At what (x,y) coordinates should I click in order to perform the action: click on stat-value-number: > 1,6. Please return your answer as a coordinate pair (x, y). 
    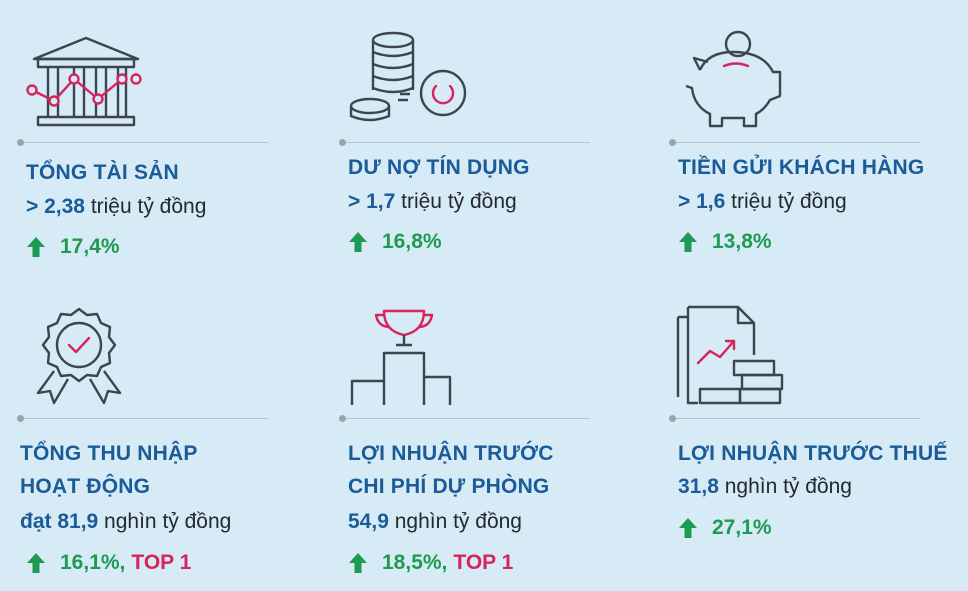
    Looking at the image, I should click on (702, 201).